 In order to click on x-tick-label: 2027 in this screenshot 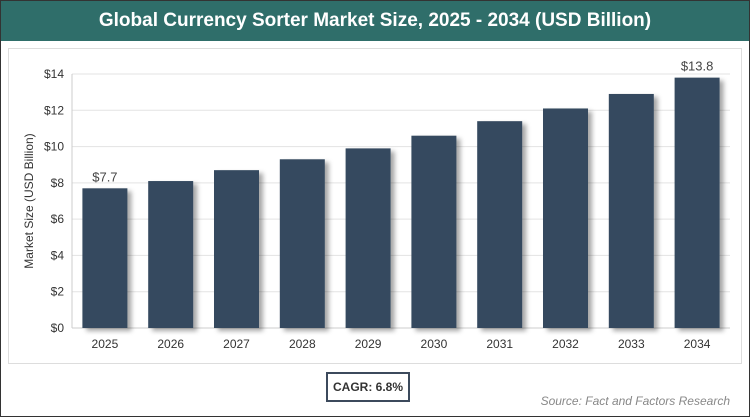, I will do `click(236, 344)`.